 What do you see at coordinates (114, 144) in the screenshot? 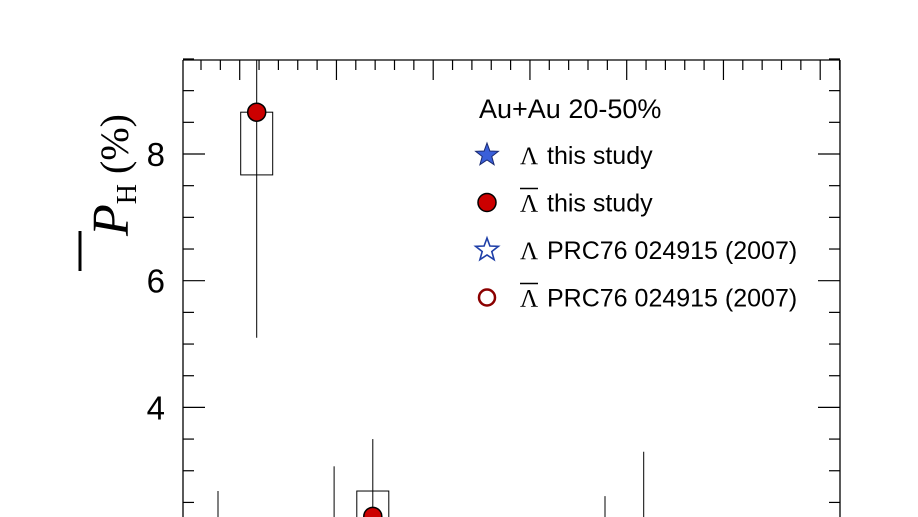
I see `y-axis-label-unit: (%)` at bounding box center [114, 144].